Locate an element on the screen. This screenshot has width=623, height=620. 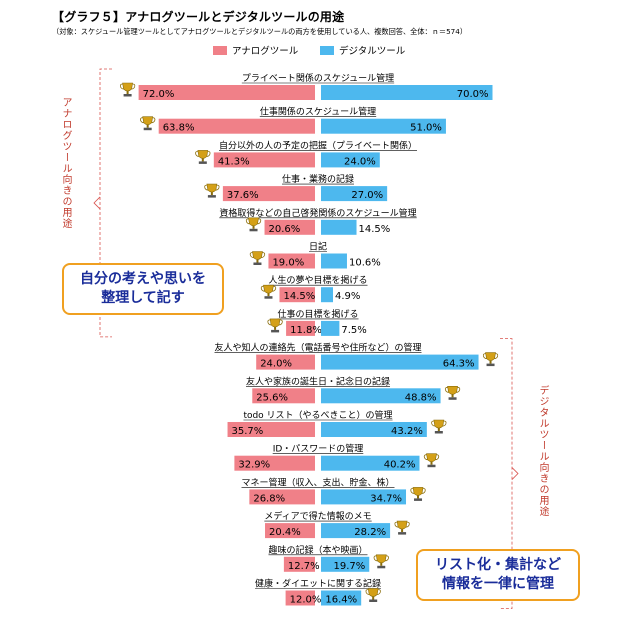
value-label-analog: 19.0% is located at coordinates (288, 263).